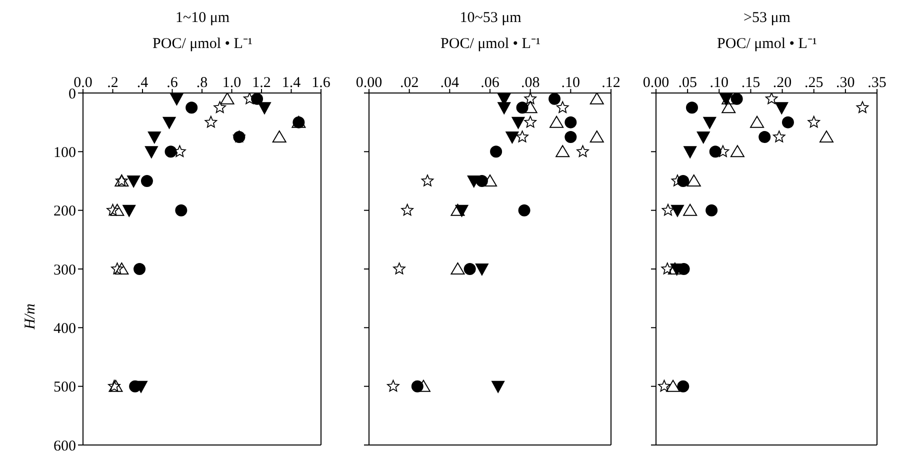 Image resolution: width=916 pixels, height=454 pixels. What do you see at coordinates (814, 83) in the screenshot?
I see `x-tick-label: .25` at bounding box center [814, 83].